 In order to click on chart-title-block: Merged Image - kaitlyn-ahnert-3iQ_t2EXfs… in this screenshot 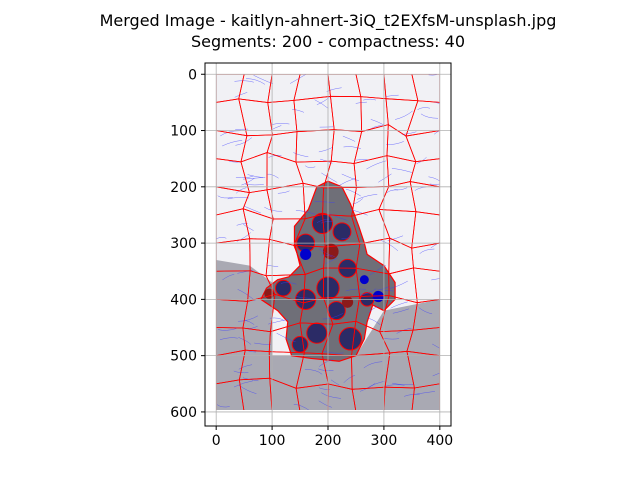, I will do `click(320, 31)`.